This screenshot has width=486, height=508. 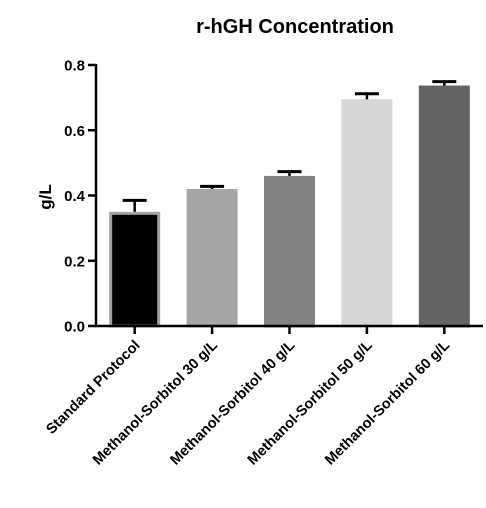 What do you see at coordinates (74, 131) in the screenshot?
I see `y-tick-label: 0.6` at bounding box center [74, 131].